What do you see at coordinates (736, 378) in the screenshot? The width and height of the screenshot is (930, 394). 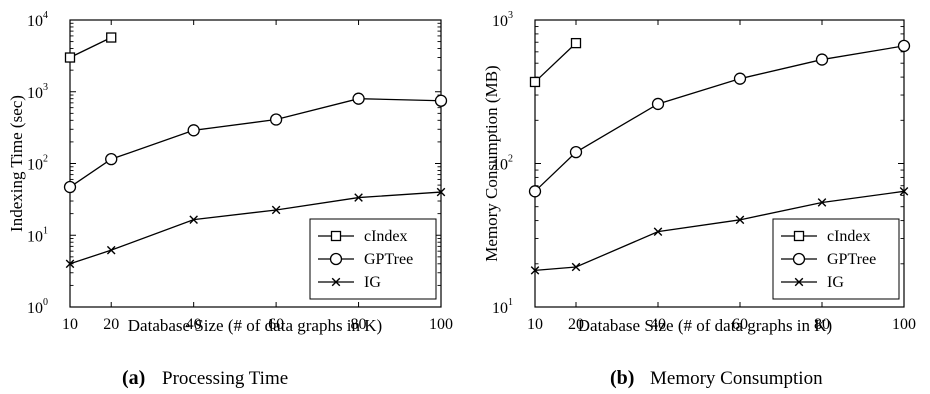 I see `caption-text: Memory Consumption` at bounding box center [736, 378].